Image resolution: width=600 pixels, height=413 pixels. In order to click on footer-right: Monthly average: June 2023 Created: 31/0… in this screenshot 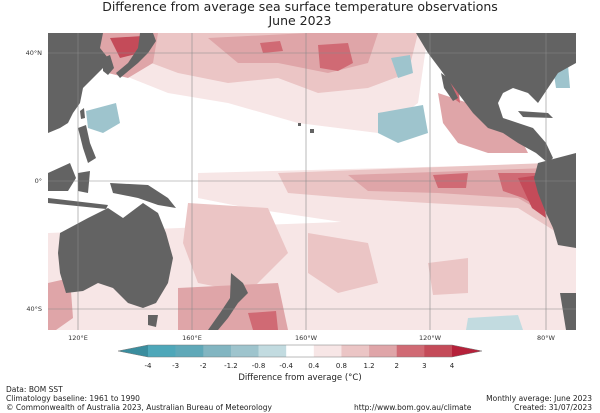, I will do `click(539, 403)`.